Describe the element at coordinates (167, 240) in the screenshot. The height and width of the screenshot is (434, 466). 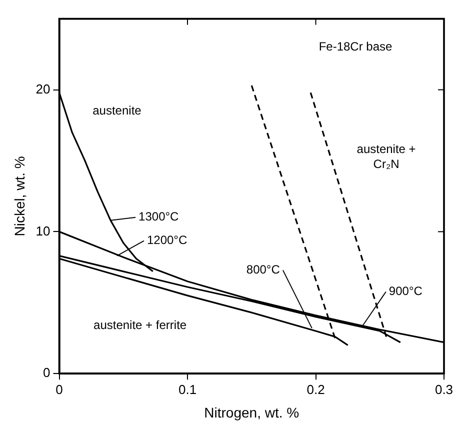
I see `annotation: 1200°C` at that location.